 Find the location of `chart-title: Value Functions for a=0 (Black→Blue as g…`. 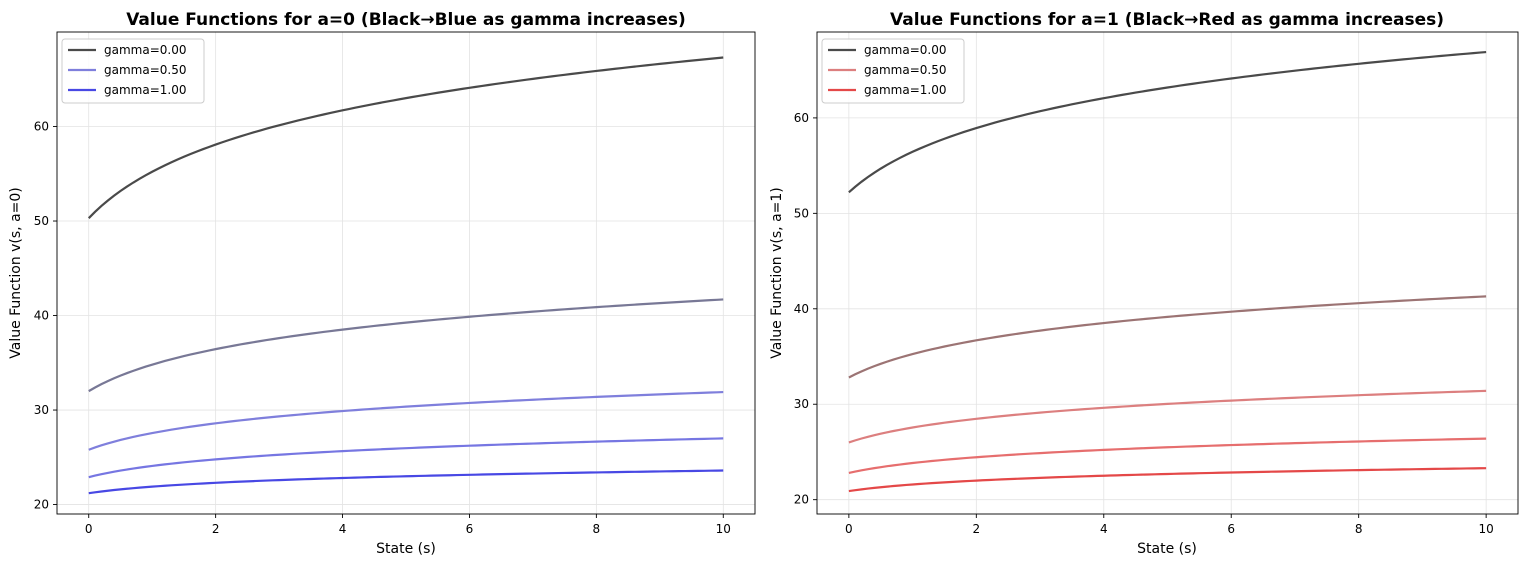

chart-title: Value Functions for a=0 (Black→Blue as g… is located at coordinates (406, 20).